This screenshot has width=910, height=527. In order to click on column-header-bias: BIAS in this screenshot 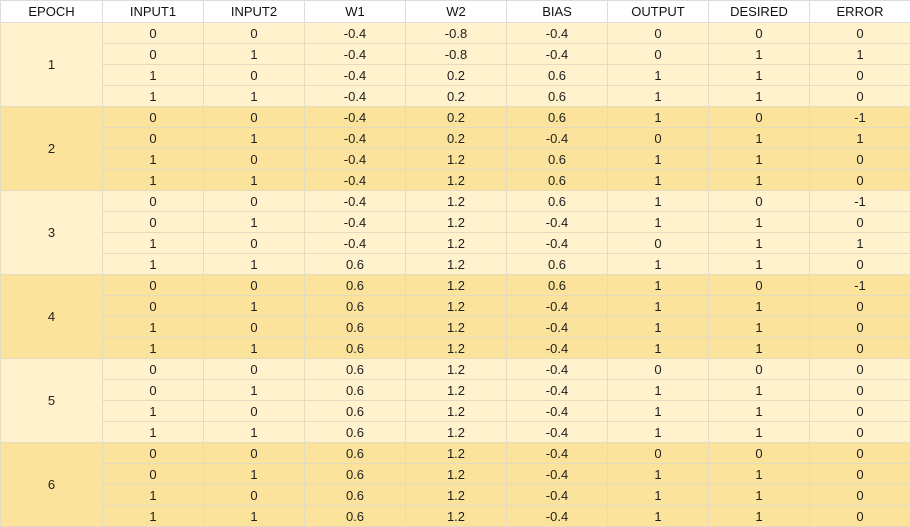, I will do `click(557, 12)`.